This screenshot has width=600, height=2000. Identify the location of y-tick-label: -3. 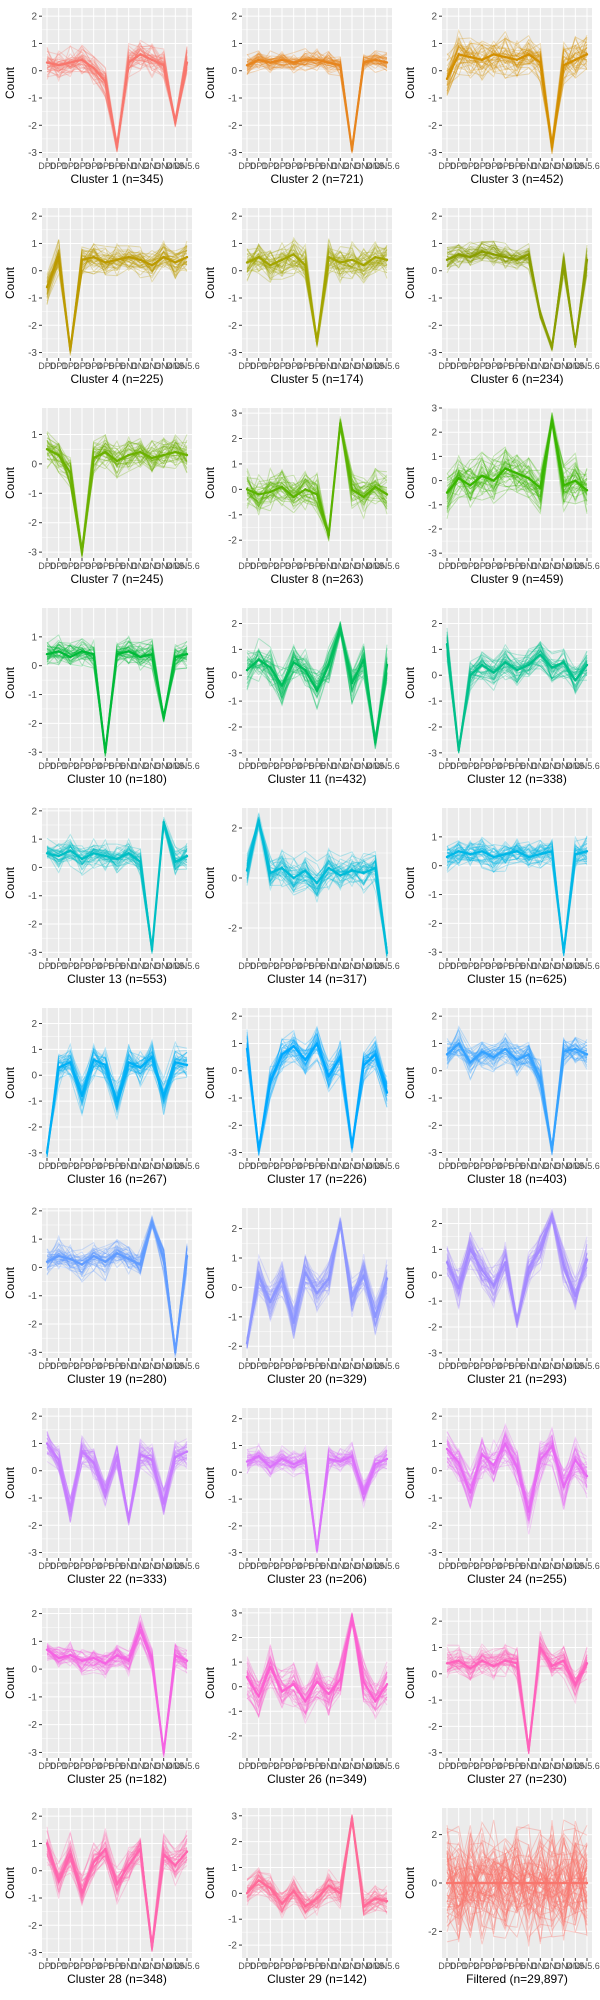
(232, 353).